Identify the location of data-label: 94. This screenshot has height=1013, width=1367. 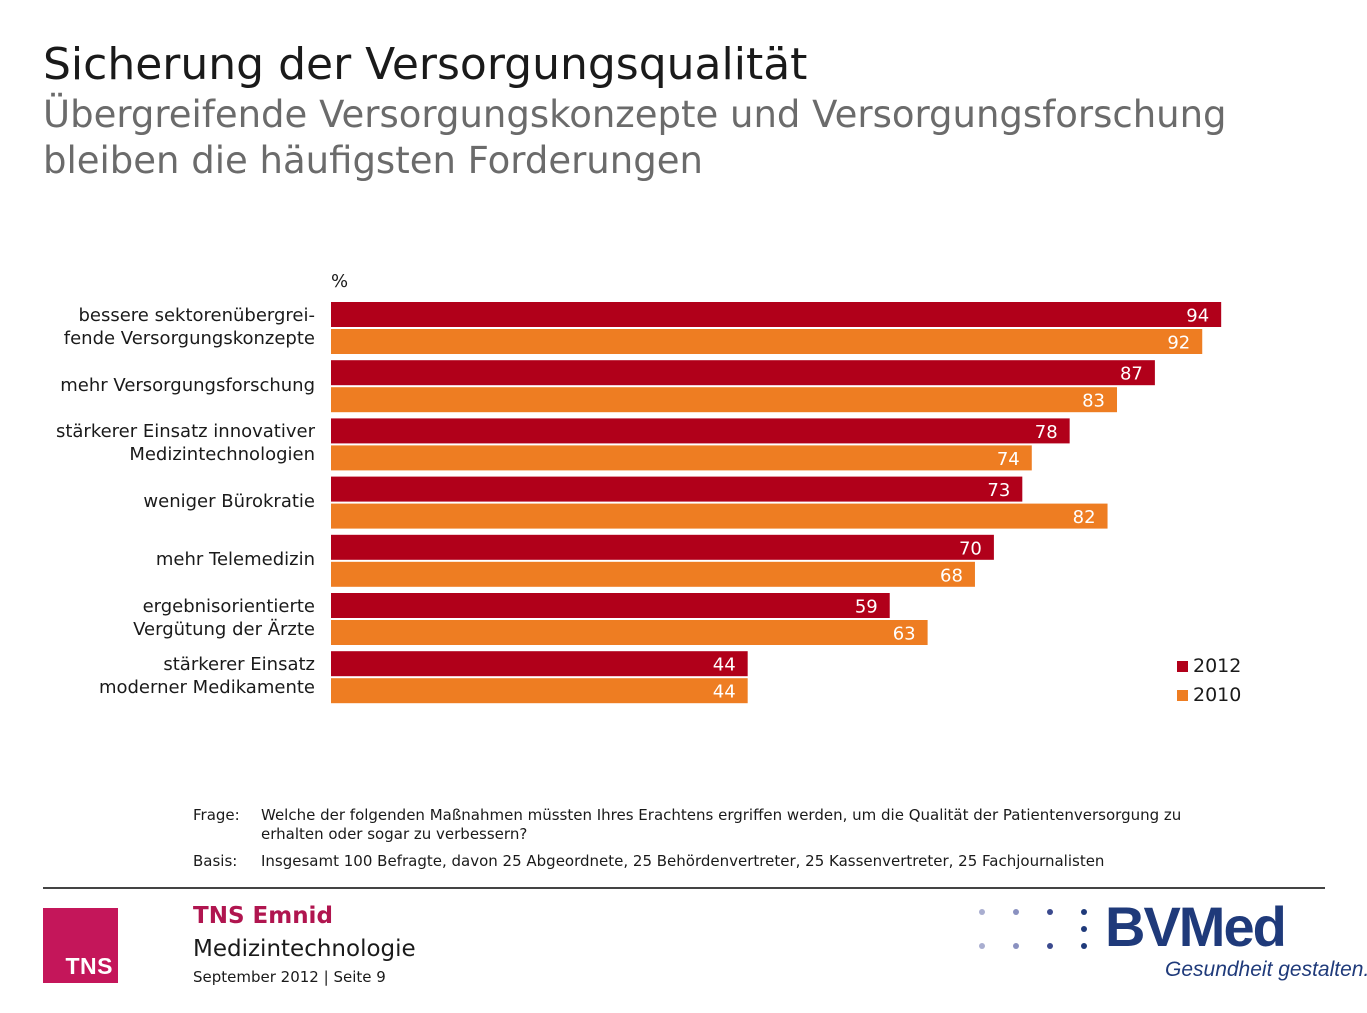
(1197, 316).